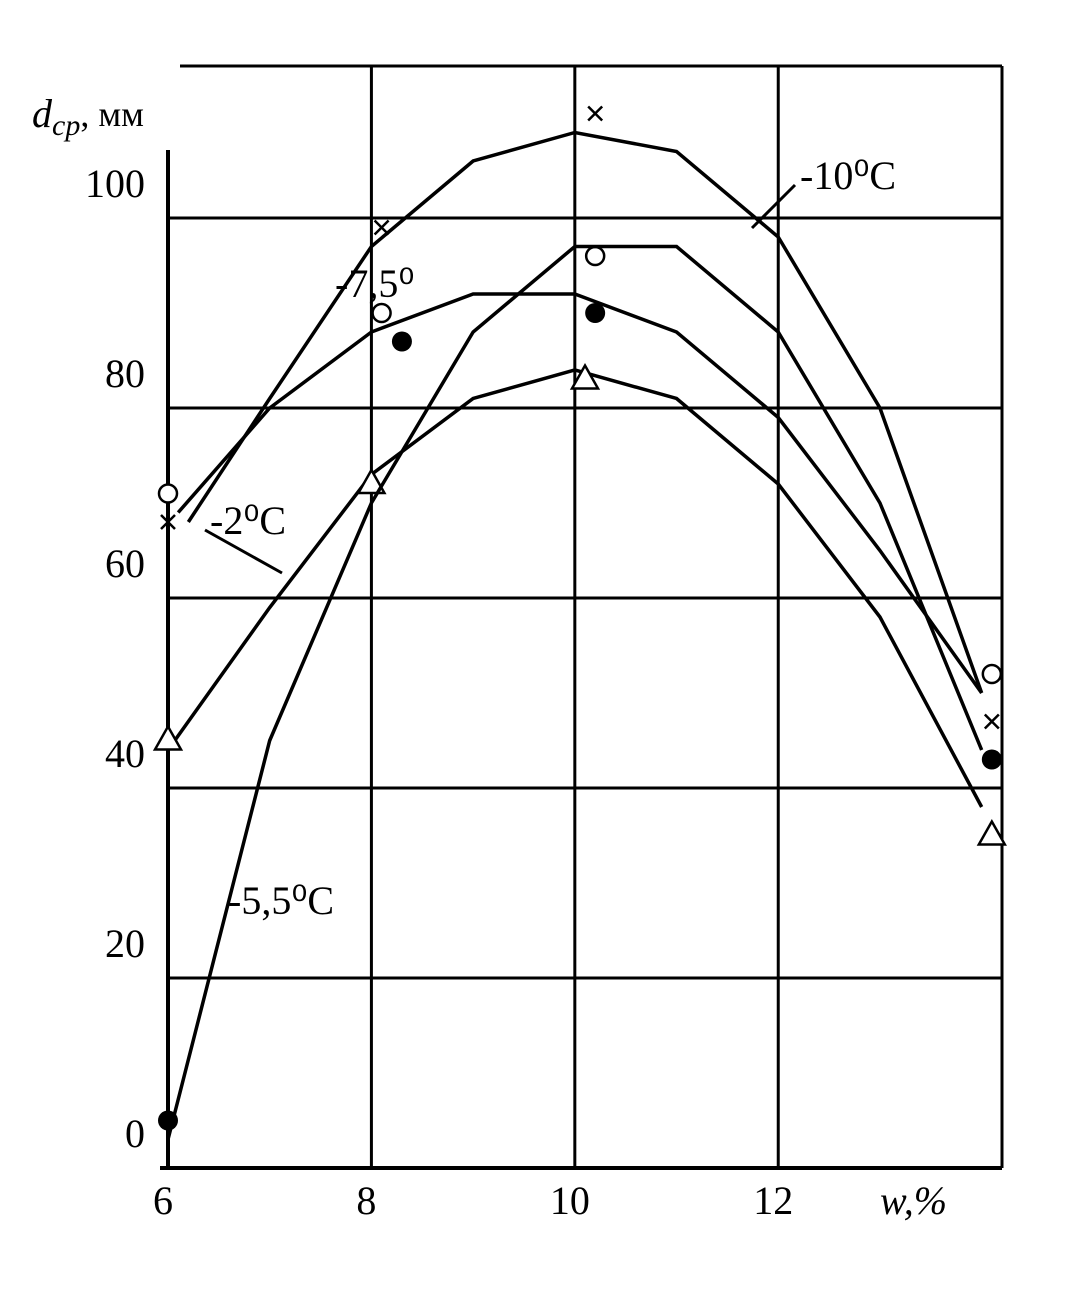 This screenshot has height=1308, width=1076. What do you see at coordinates (125, 563) in the screenshot?
I see `y-tick-label: 60` at bounding box center [125, 563].